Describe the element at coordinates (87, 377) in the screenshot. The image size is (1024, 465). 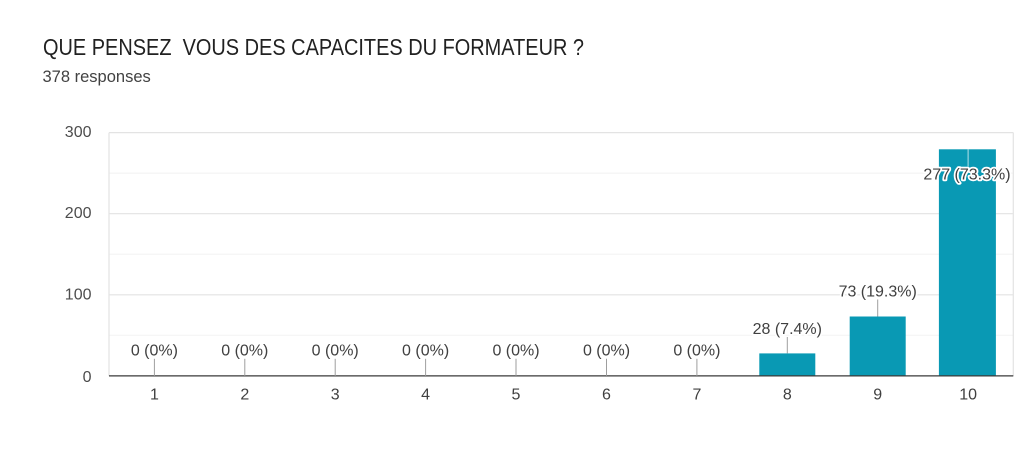
I see `svg-text: 0` at that location.